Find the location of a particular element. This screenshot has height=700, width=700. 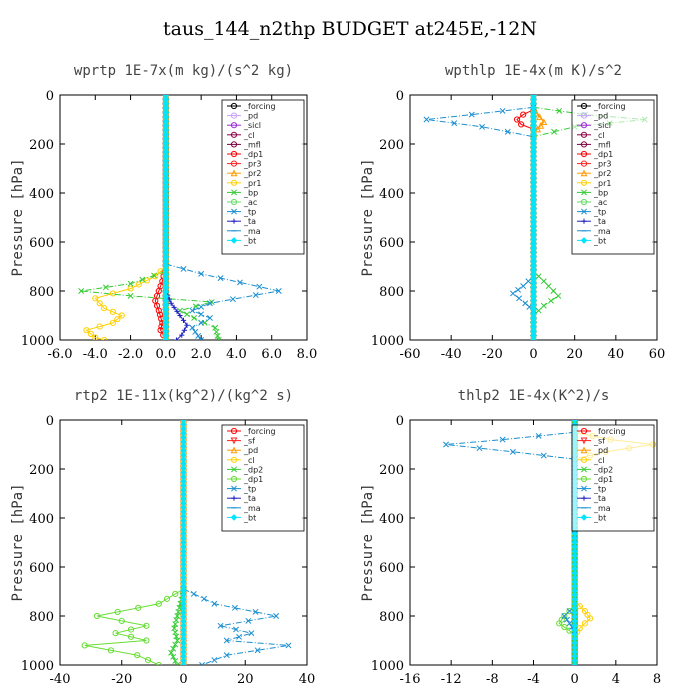

plot-frame is located at coordinates (183, 217).